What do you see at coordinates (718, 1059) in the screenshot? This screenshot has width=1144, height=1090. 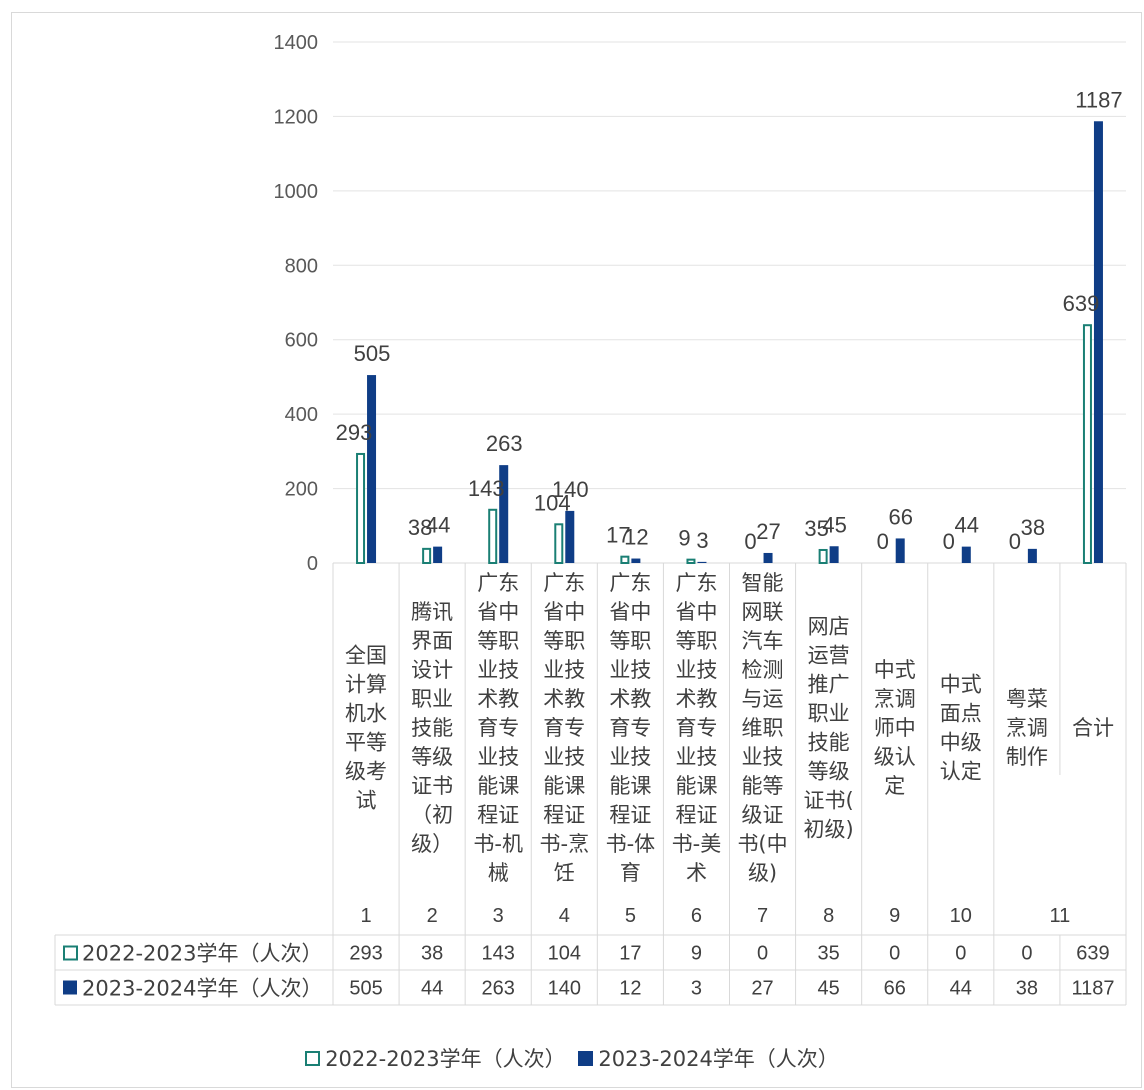 I see `legend-label-2023-2024: 2023-2024学年（人次）` at bounding box center [718, 1059].